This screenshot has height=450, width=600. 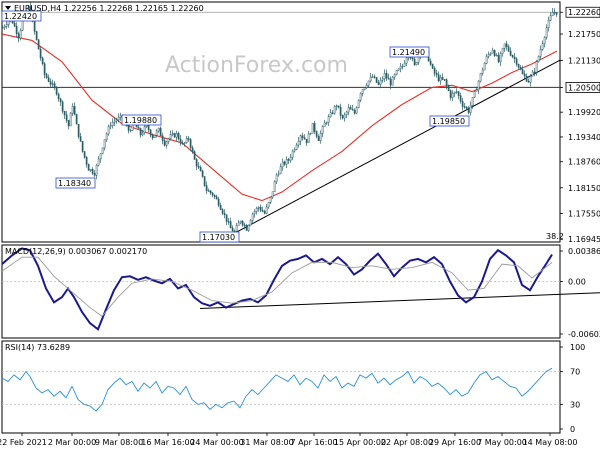 I want to click on price-axis-label: 1.19340, so click(x=584, y=137).